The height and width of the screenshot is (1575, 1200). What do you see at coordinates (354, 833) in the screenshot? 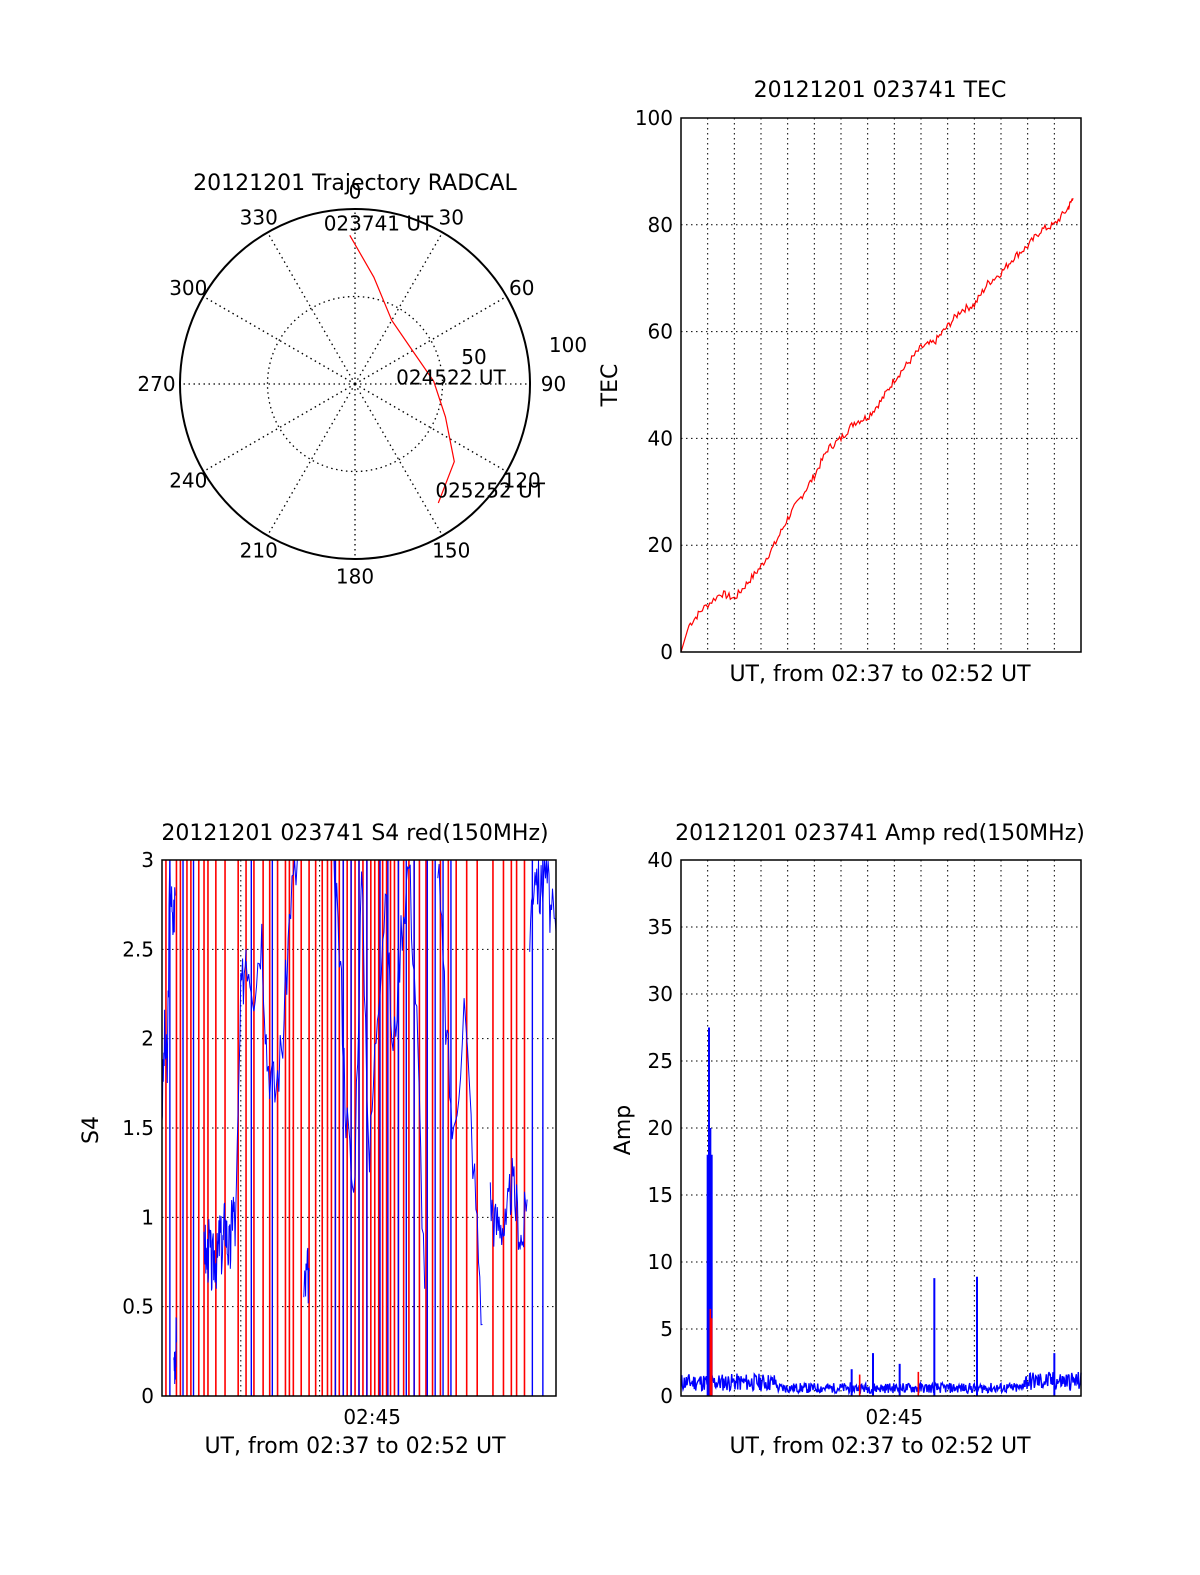
I see `s4-title: 20121201 023741 S4 red(150MHz)` at bounding box center [354, 833].